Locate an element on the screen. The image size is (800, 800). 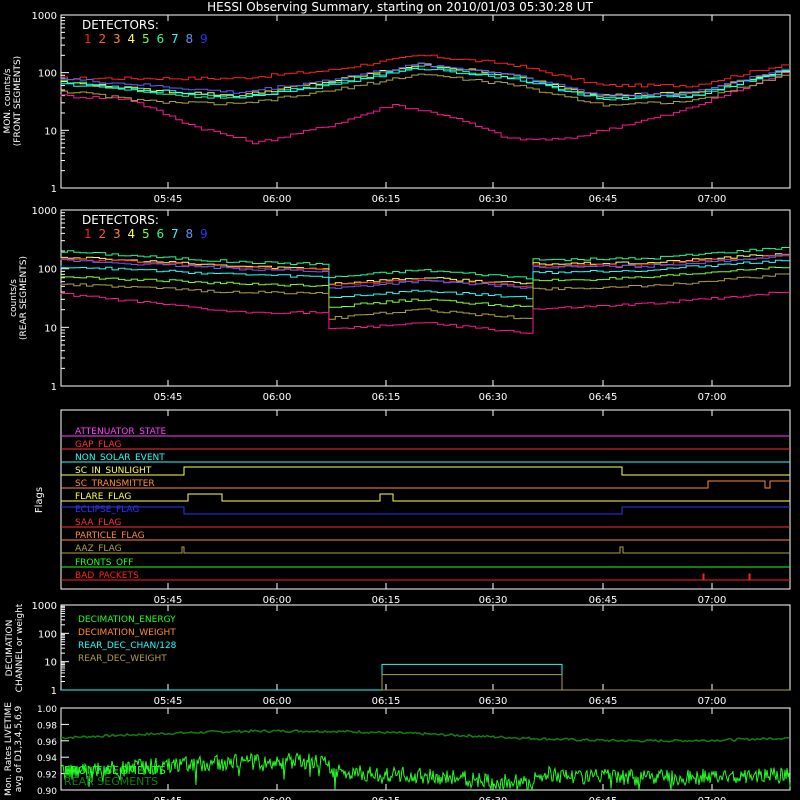
y-tick-label: 0.94 is located at coordinates (47, 759).